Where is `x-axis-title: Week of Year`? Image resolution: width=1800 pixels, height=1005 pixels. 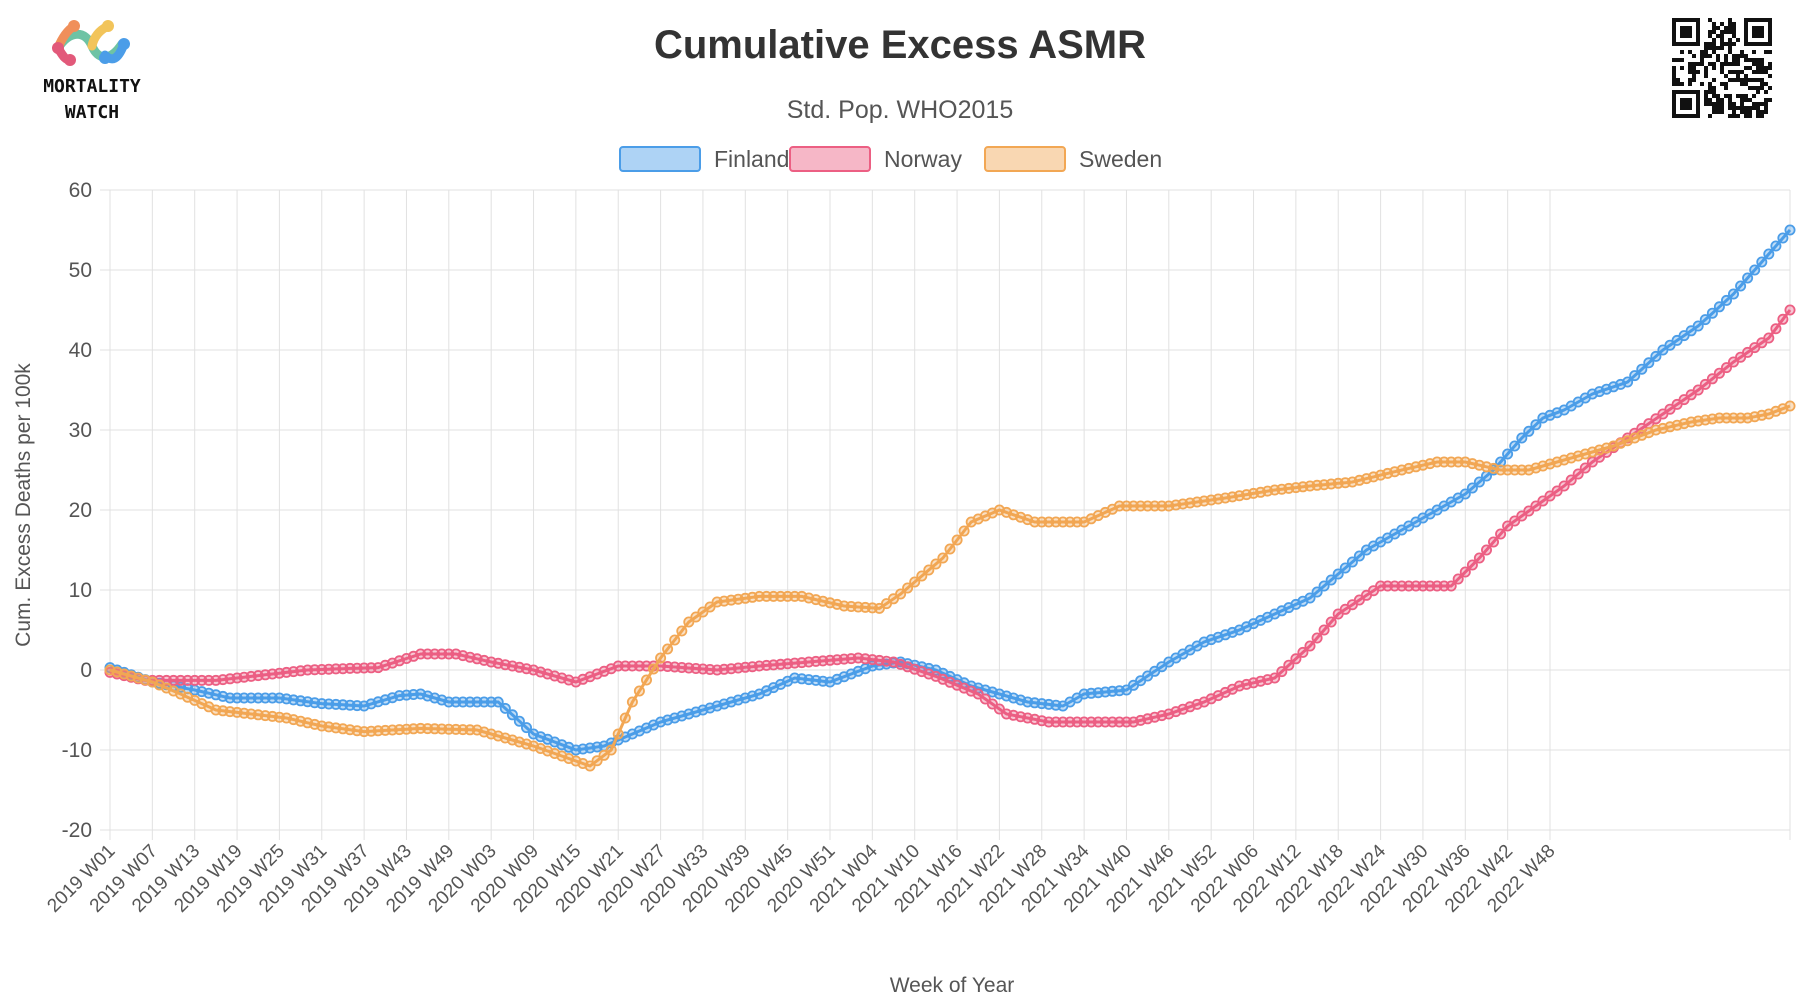 x-axis-title: Week of Year is located at coordinates (952, 985).